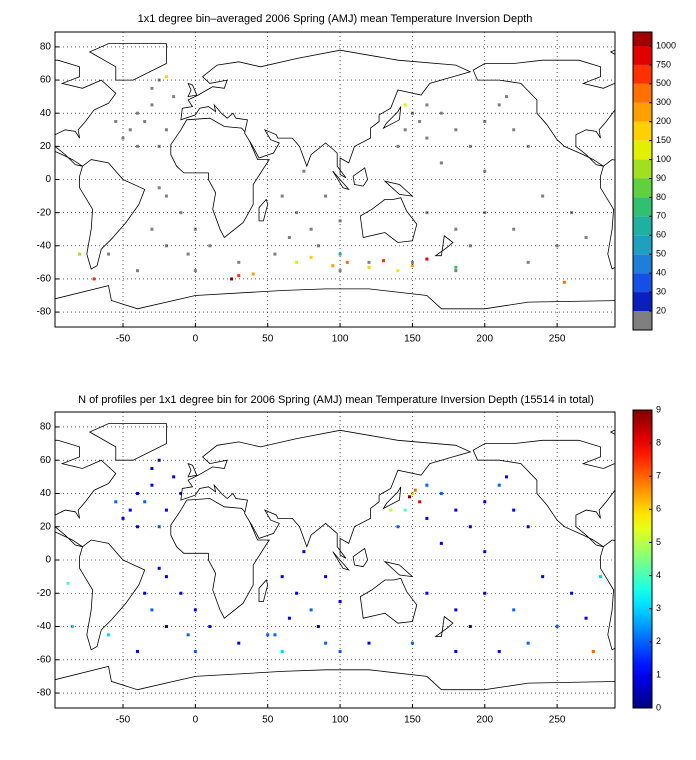 The width and height of the screenshot is (696, 760). I want to click on colorbar-label: 20, so click(661, 310).